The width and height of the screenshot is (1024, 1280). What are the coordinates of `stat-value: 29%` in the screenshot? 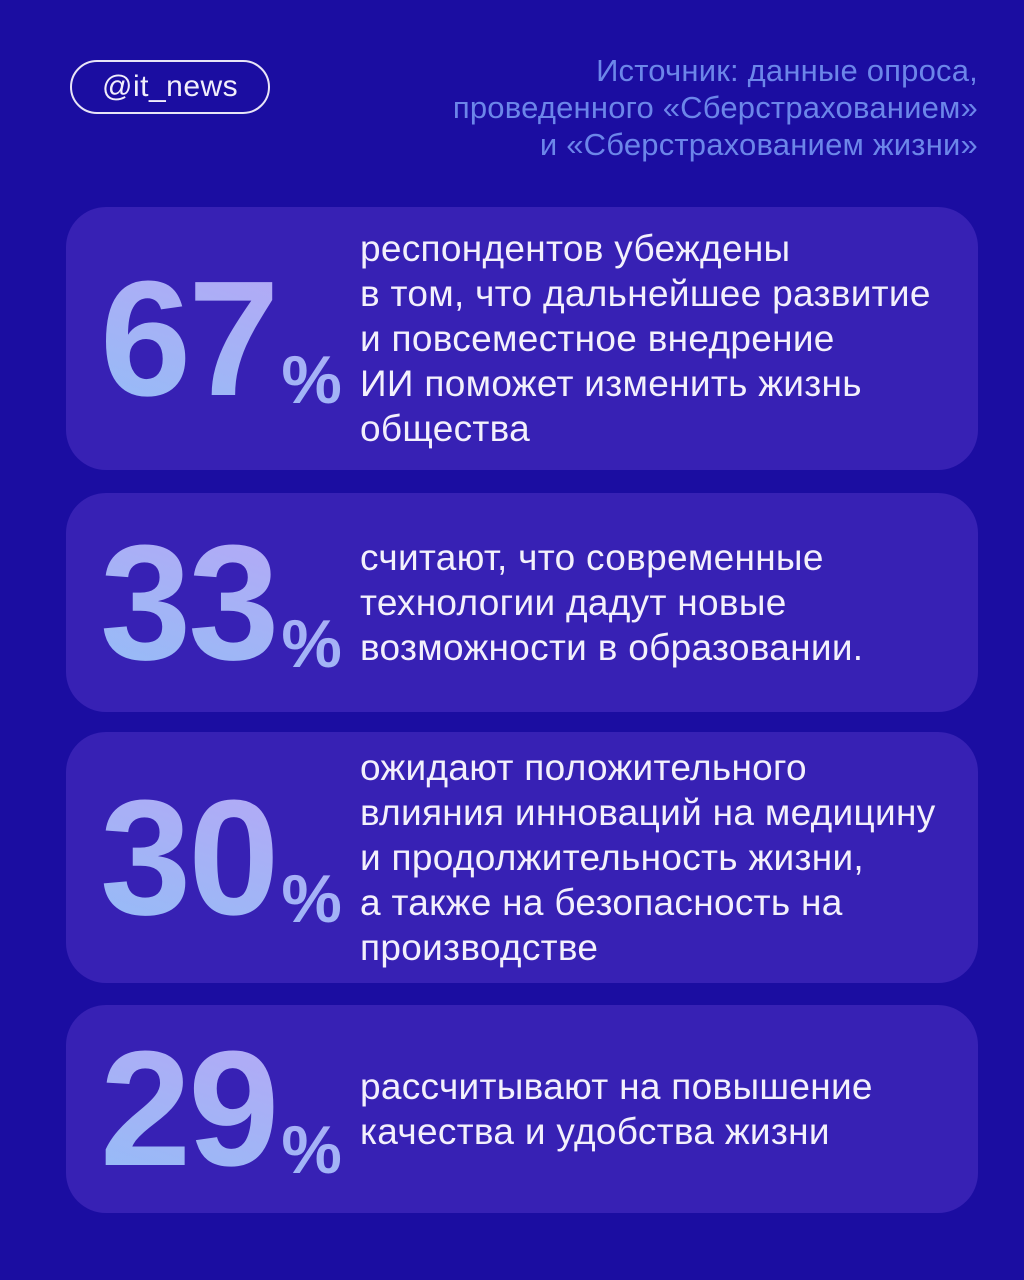 It's located at (213, 1109).